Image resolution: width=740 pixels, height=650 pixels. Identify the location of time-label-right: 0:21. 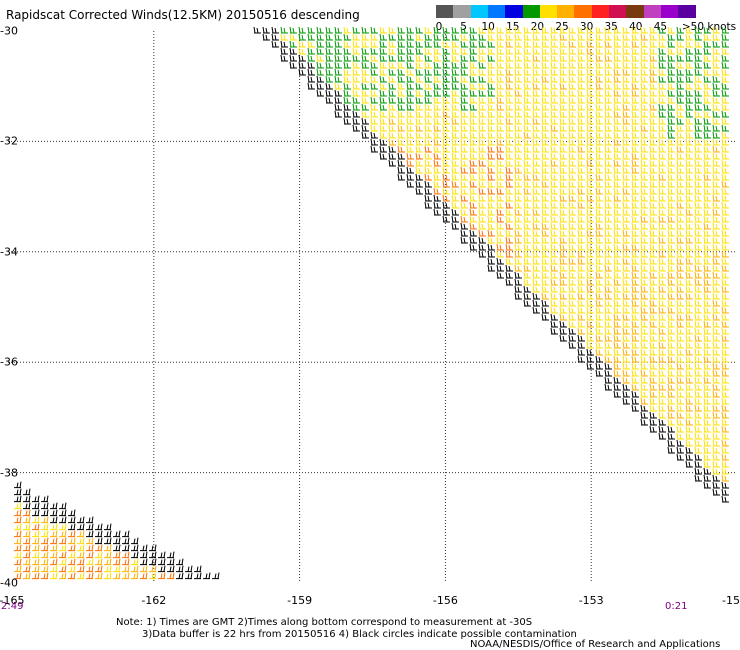
(676, 606).